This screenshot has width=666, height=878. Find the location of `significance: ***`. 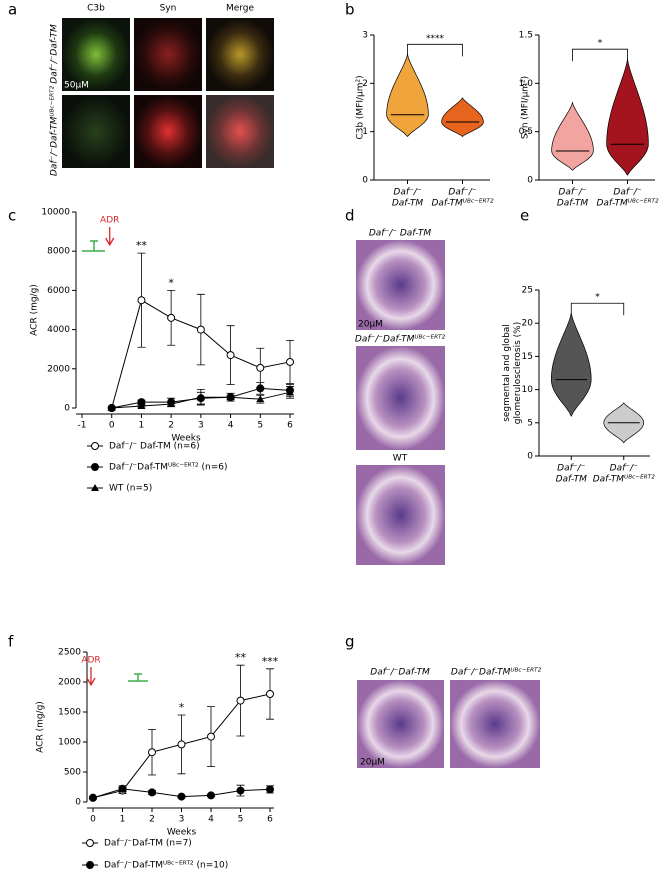

significance: *** is located at coordinates (270, 661).